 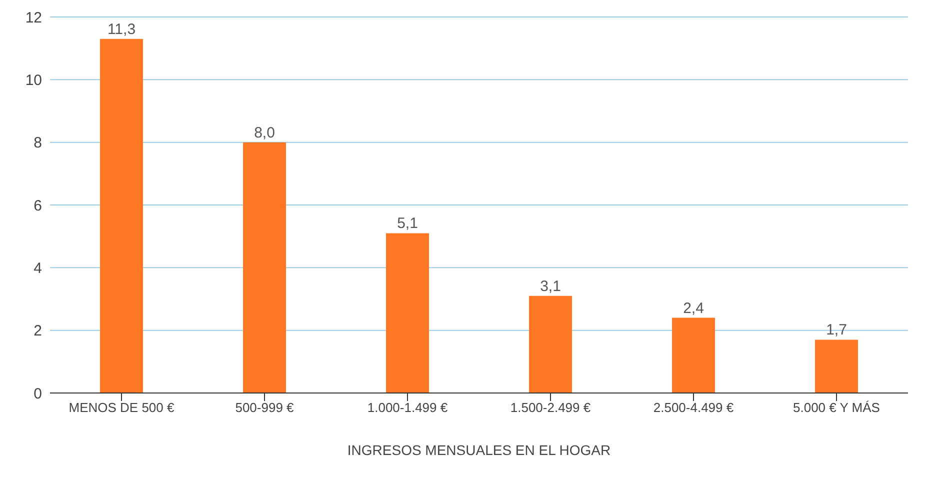 I want to click on data-label: 5,1, so click(x=407, y=223).